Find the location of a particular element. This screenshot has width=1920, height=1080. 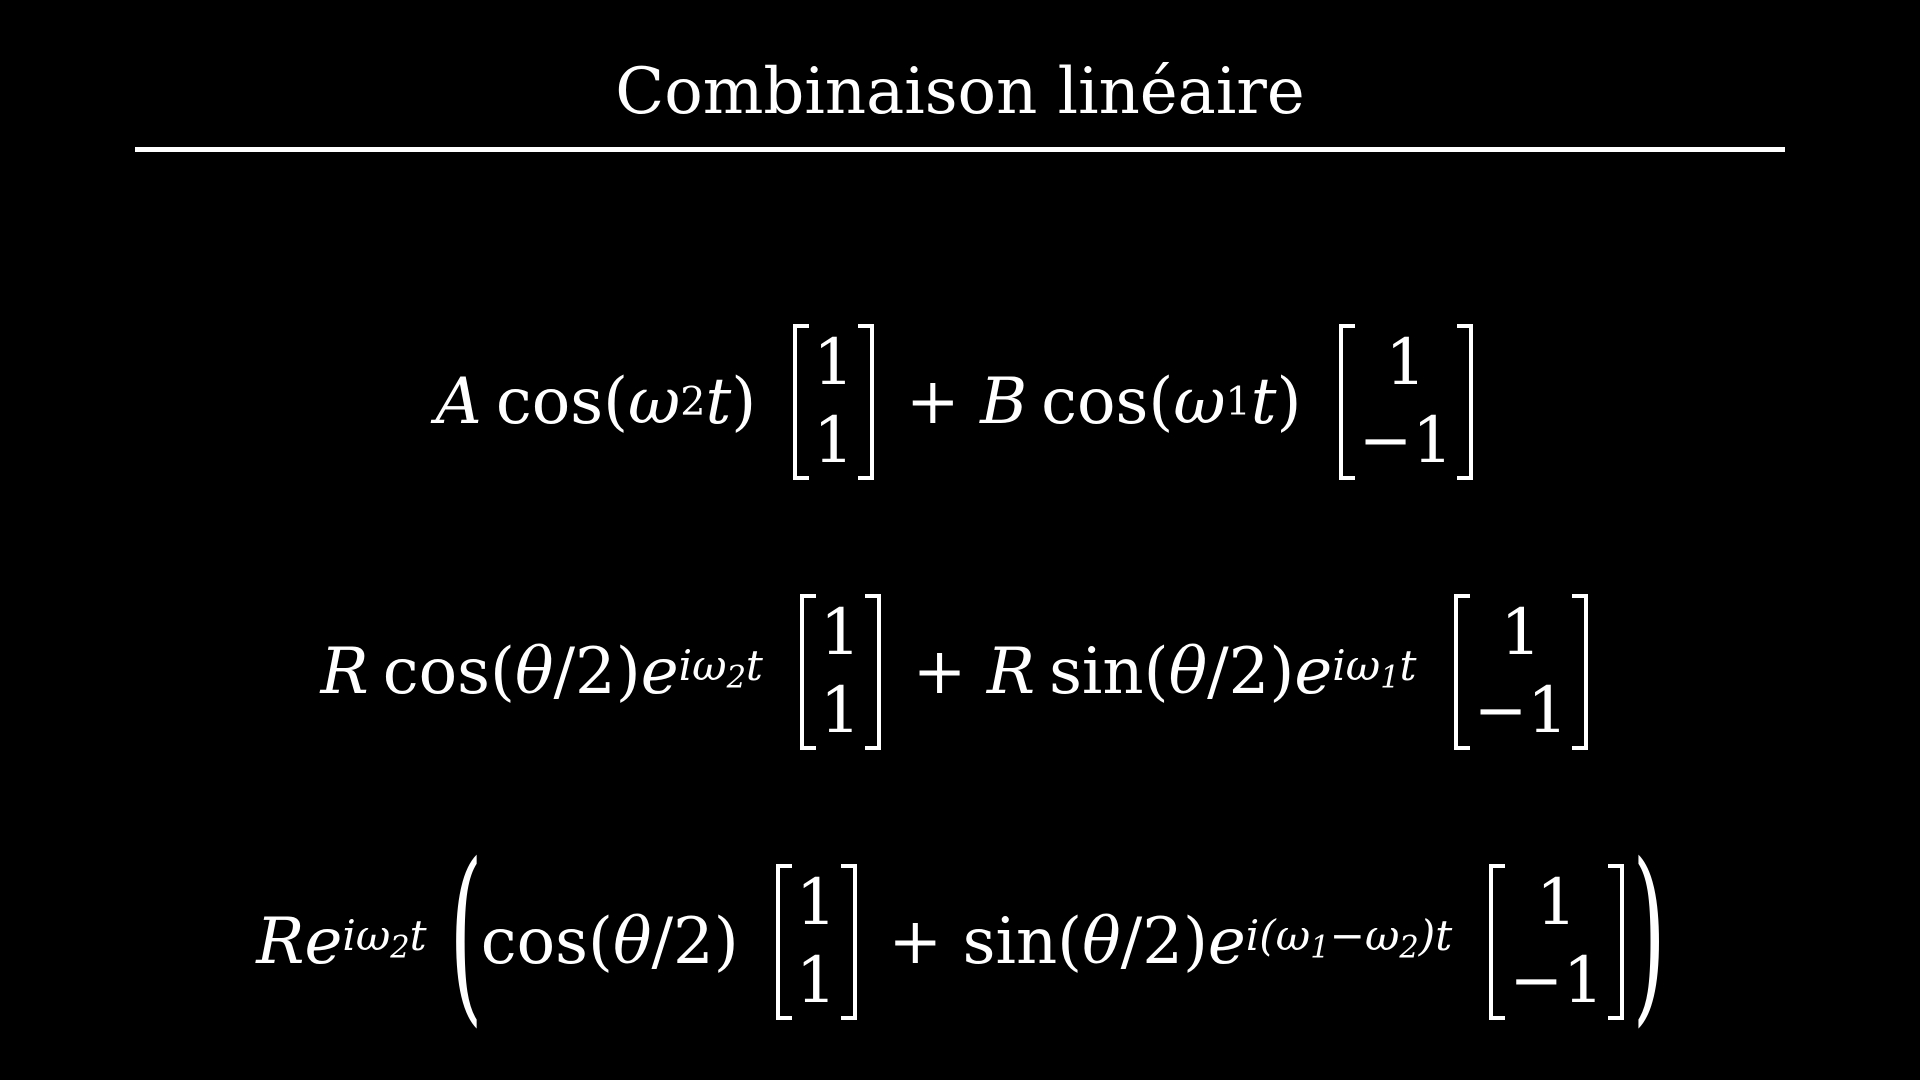

slide-title: Combinaison linéaire is located at coordinates (960, 92).